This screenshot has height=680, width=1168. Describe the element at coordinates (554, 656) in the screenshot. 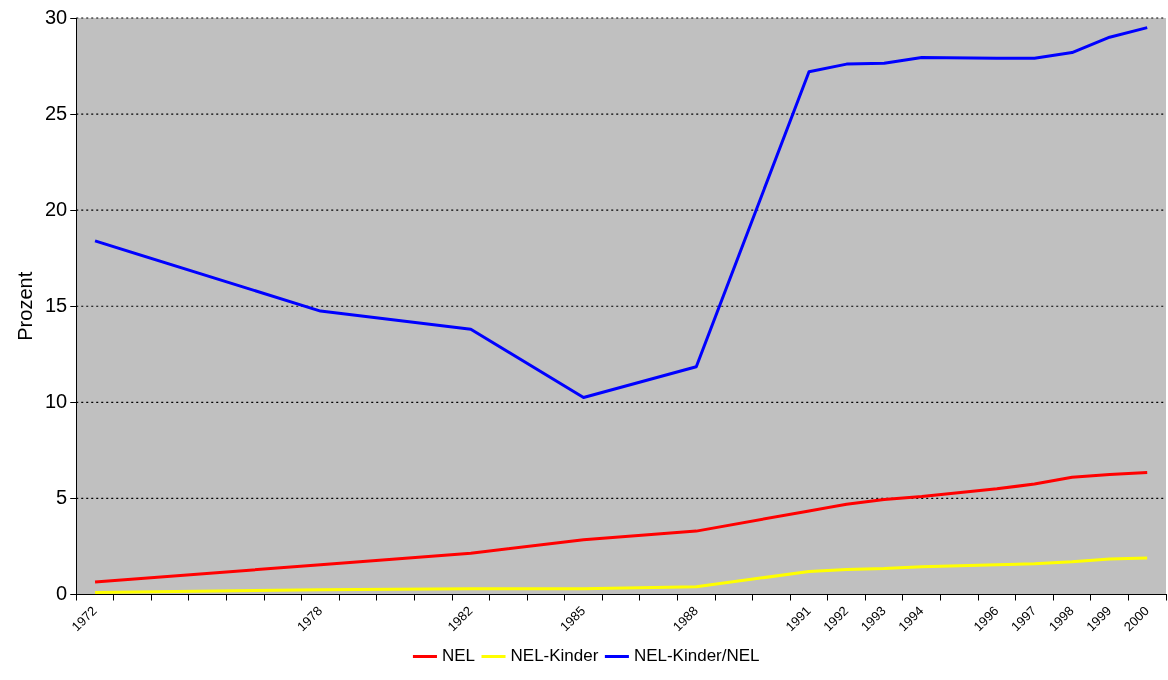

I see `legend-label: NEL-Kinder` at that location.